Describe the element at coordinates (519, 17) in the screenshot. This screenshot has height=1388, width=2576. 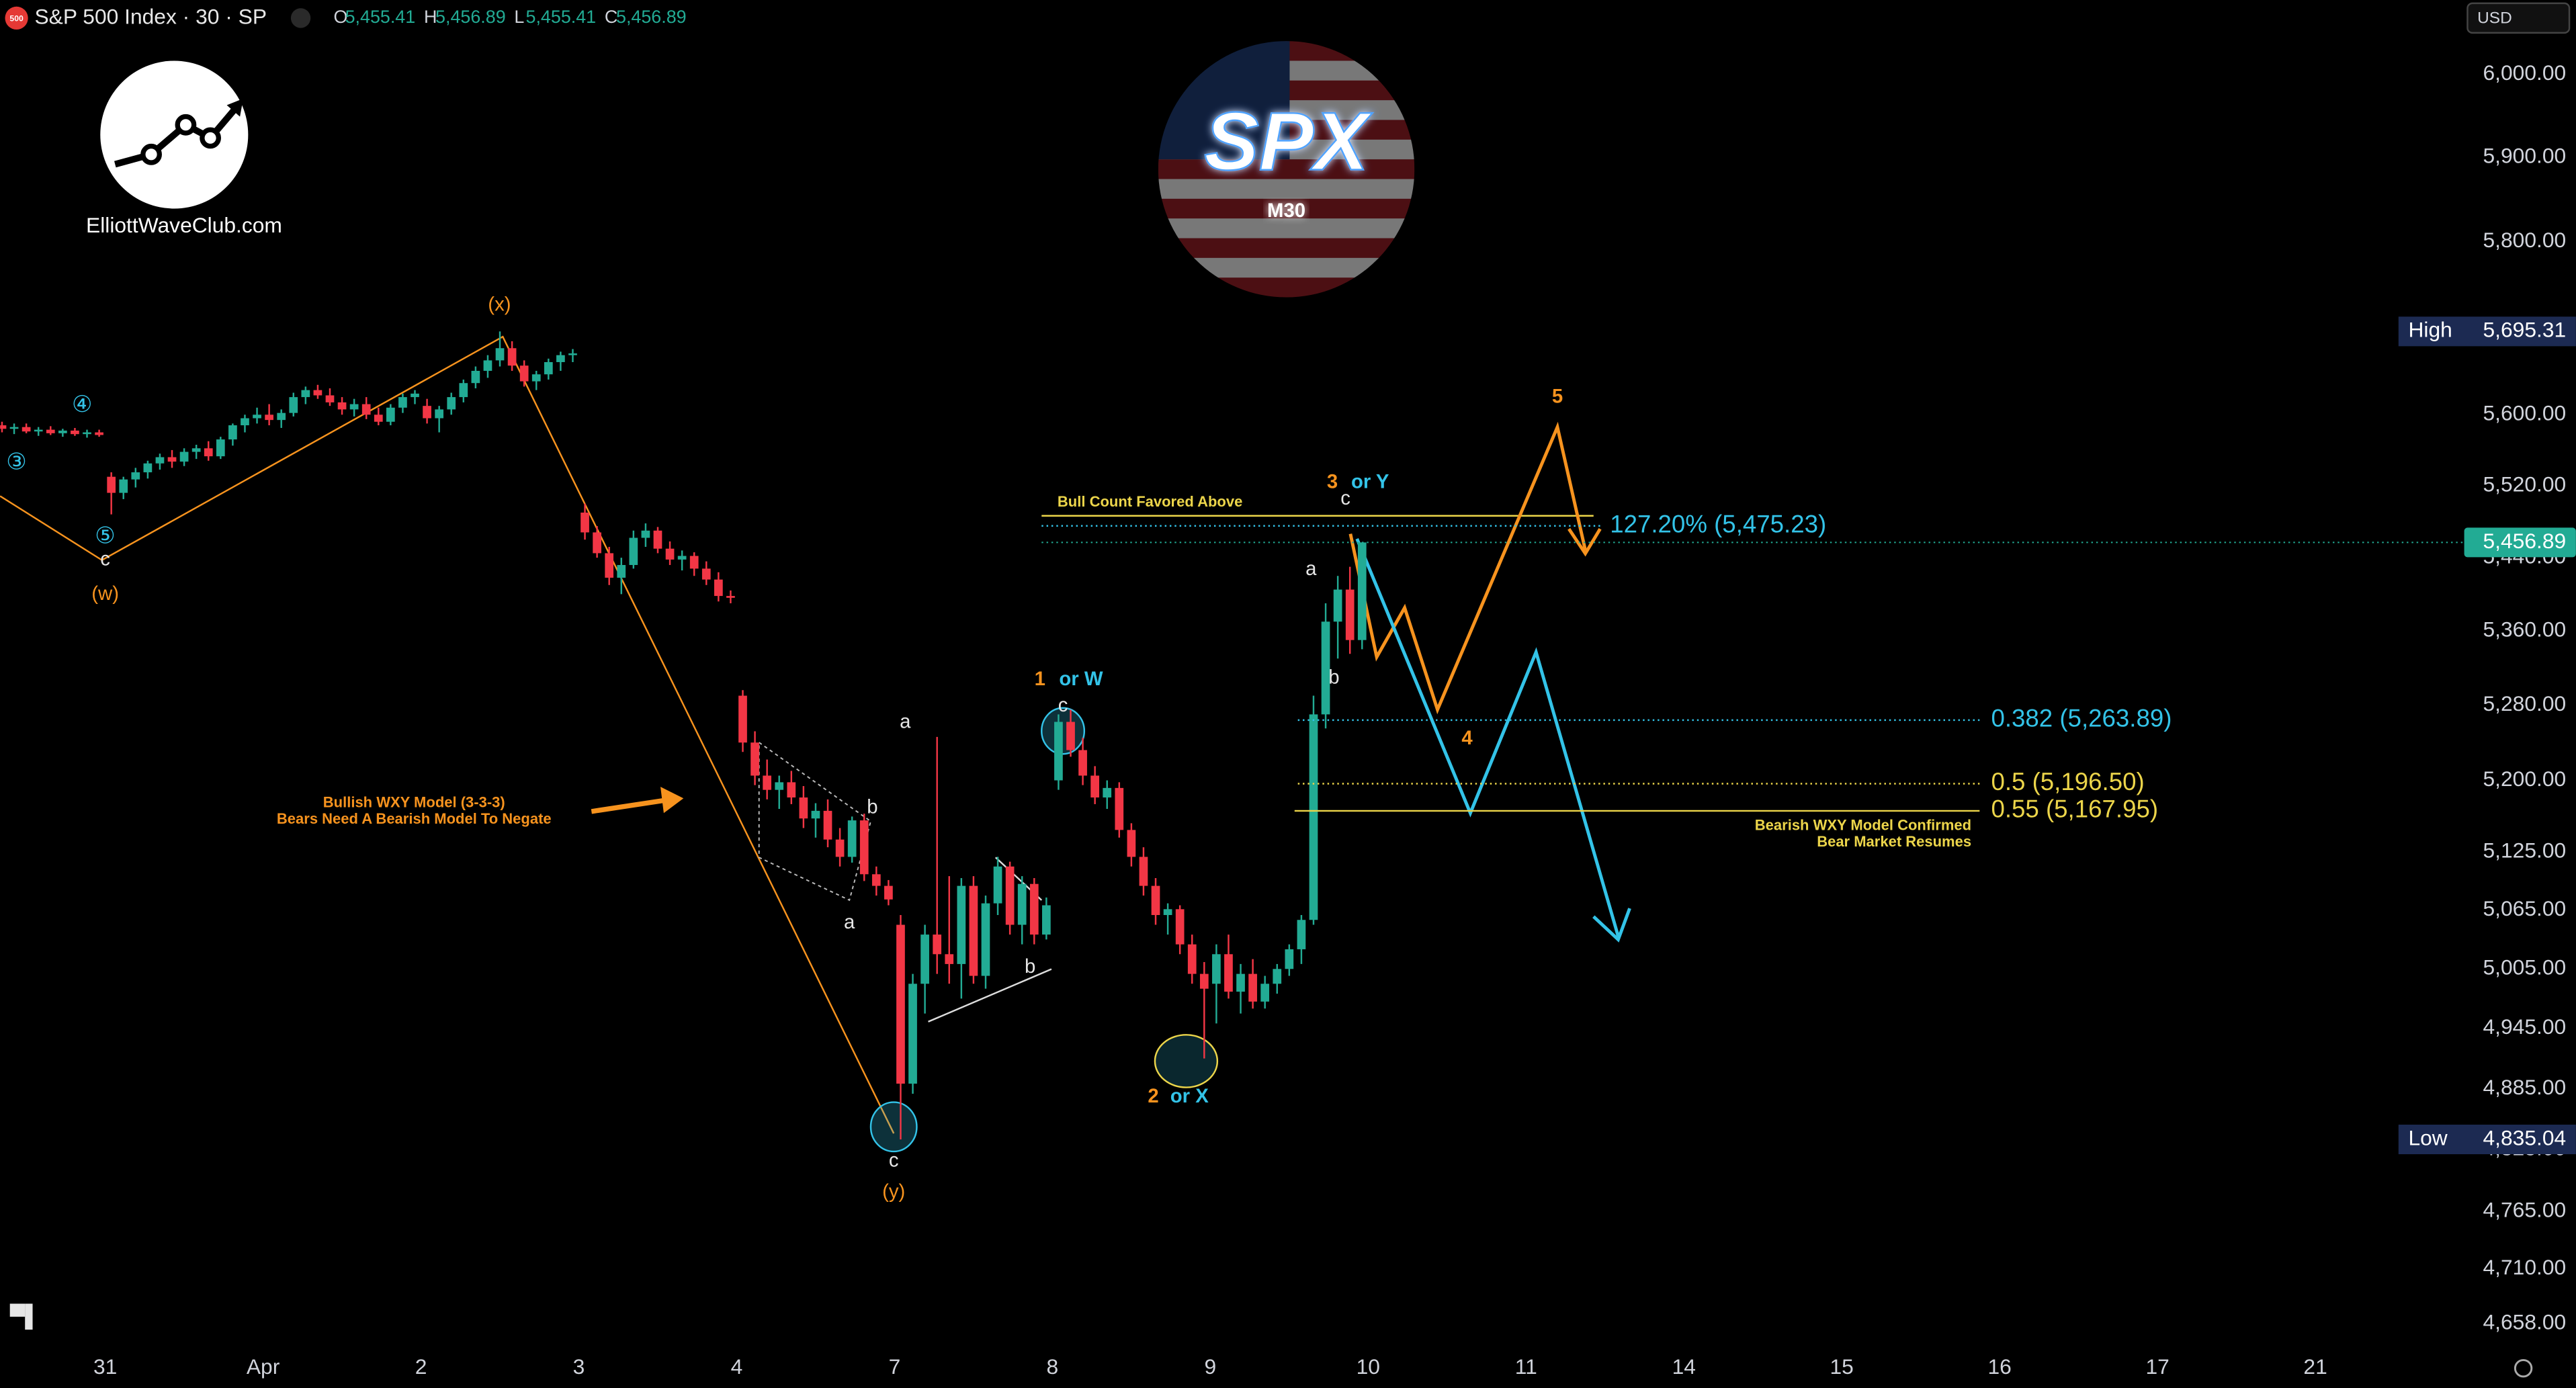
I see `ohlc-key: L` at that location.